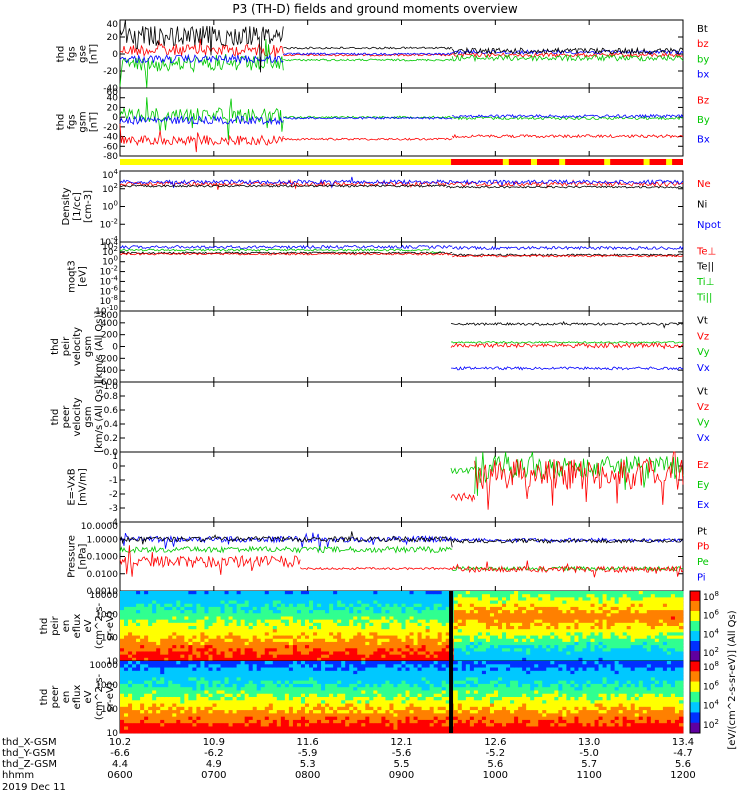  I want to click on ytick-label: 0.6, so click(111, 411).